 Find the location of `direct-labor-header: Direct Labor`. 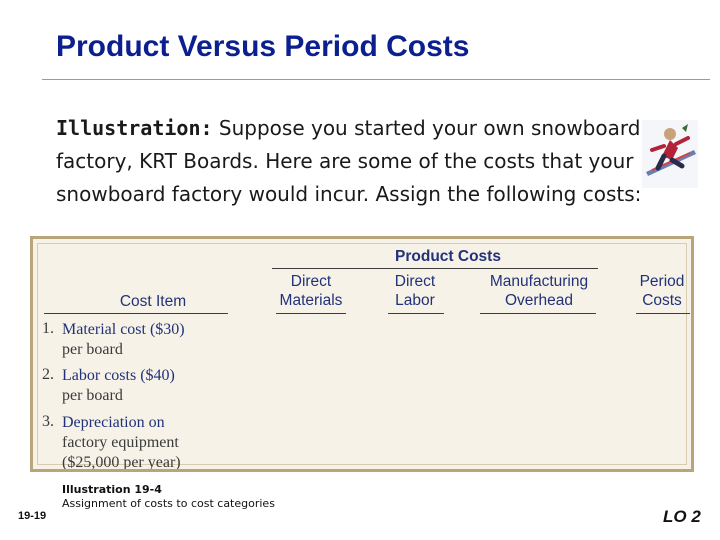

direct-labor-header: Direct Labor is located at coordinates (415, 291).